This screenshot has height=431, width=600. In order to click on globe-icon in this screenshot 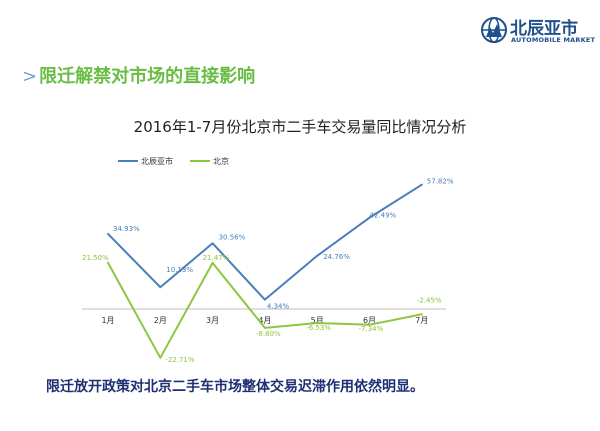, I will do `click(494, 30)`.